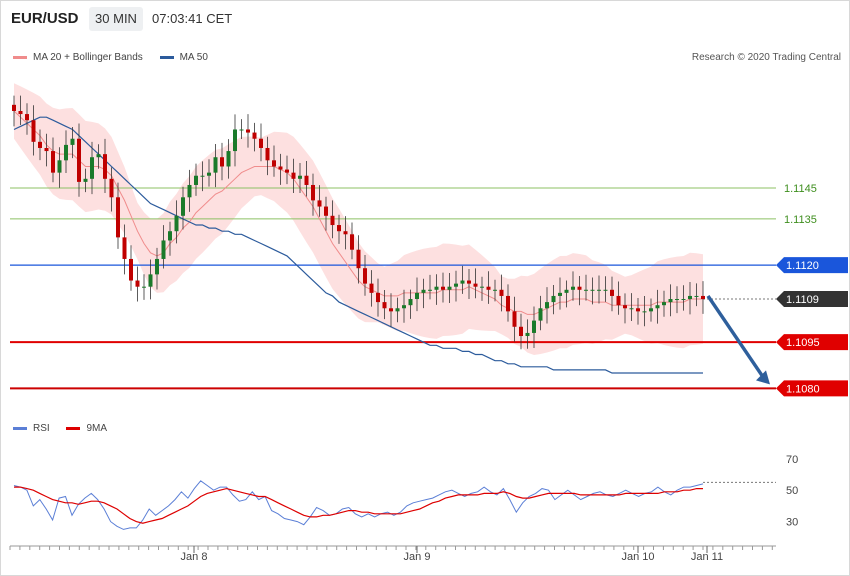  What do you see at coordinates (116, 19) in the screenshot?
I see `timeframe-button: 30 MIN` at bounding box center [116, 19].